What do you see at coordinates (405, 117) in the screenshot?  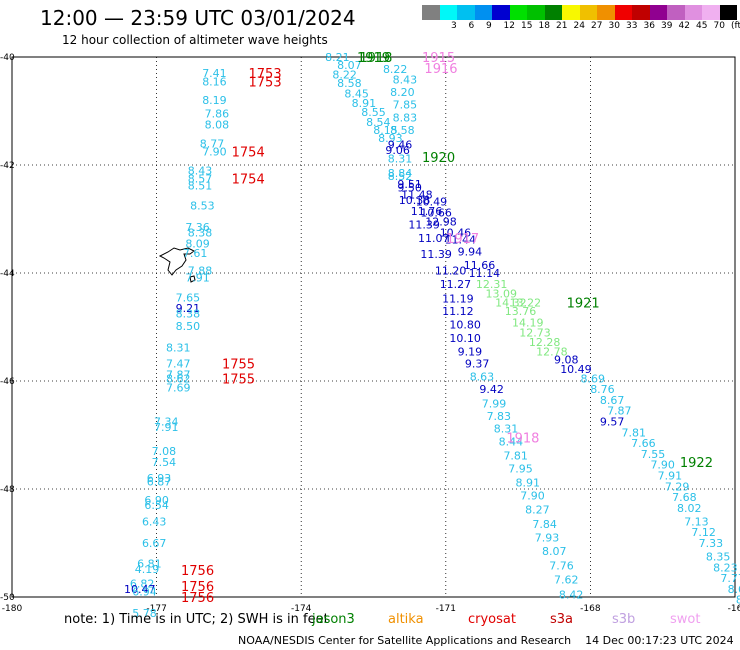 I see `wave-height-label: 8.83` at bounding box center [405, 117].